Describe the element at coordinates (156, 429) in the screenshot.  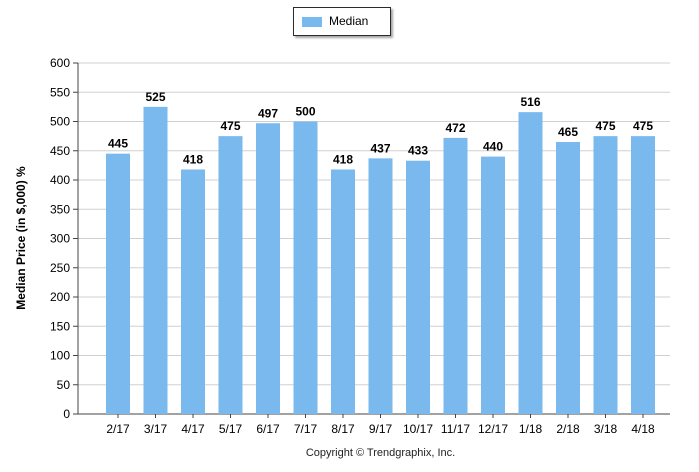
I see `x-tick-label: 3/17` at that location.